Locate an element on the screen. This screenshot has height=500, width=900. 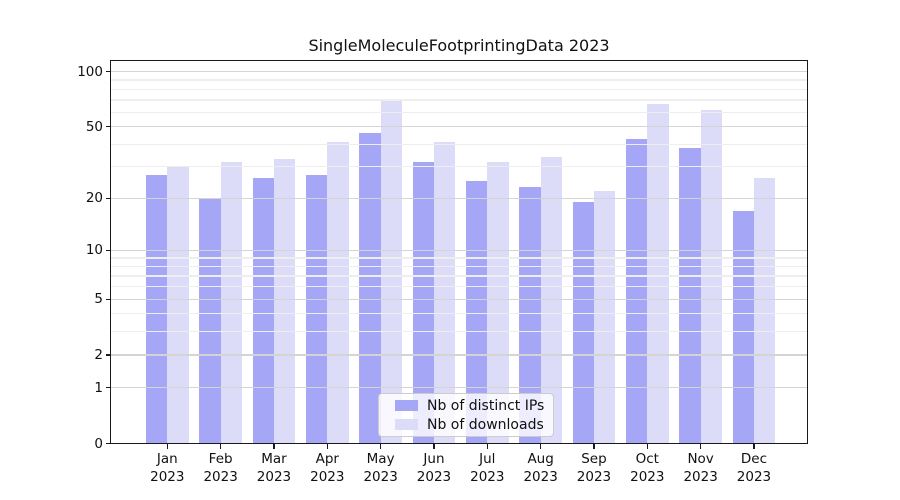
chart-title: SingleMoleculeFootprintingData 2023 is located at coordinates (459, 45).